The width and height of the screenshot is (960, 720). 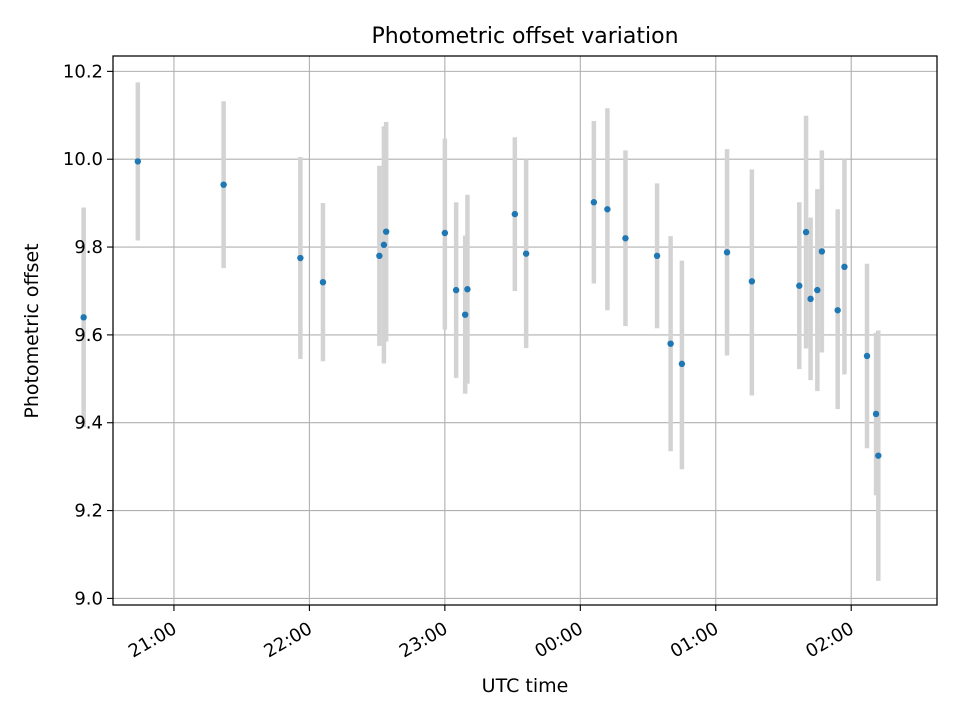 I want to click on y-tick-label: 9.6, so click(x=88, y=335).